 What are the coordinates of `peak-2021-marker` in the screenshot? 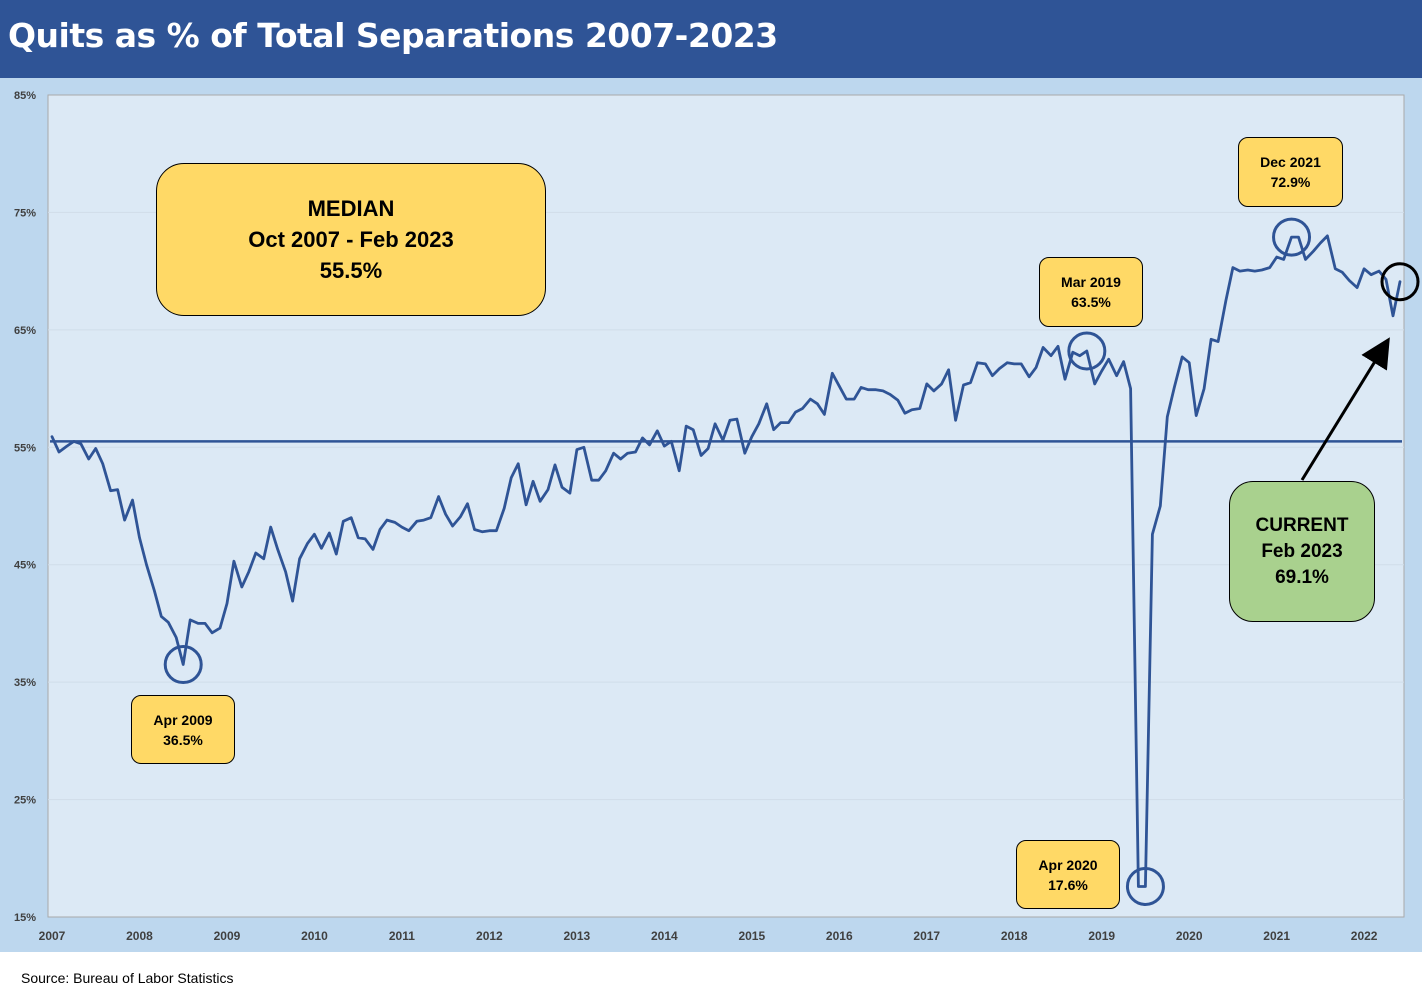 It's located at (1292, 237).